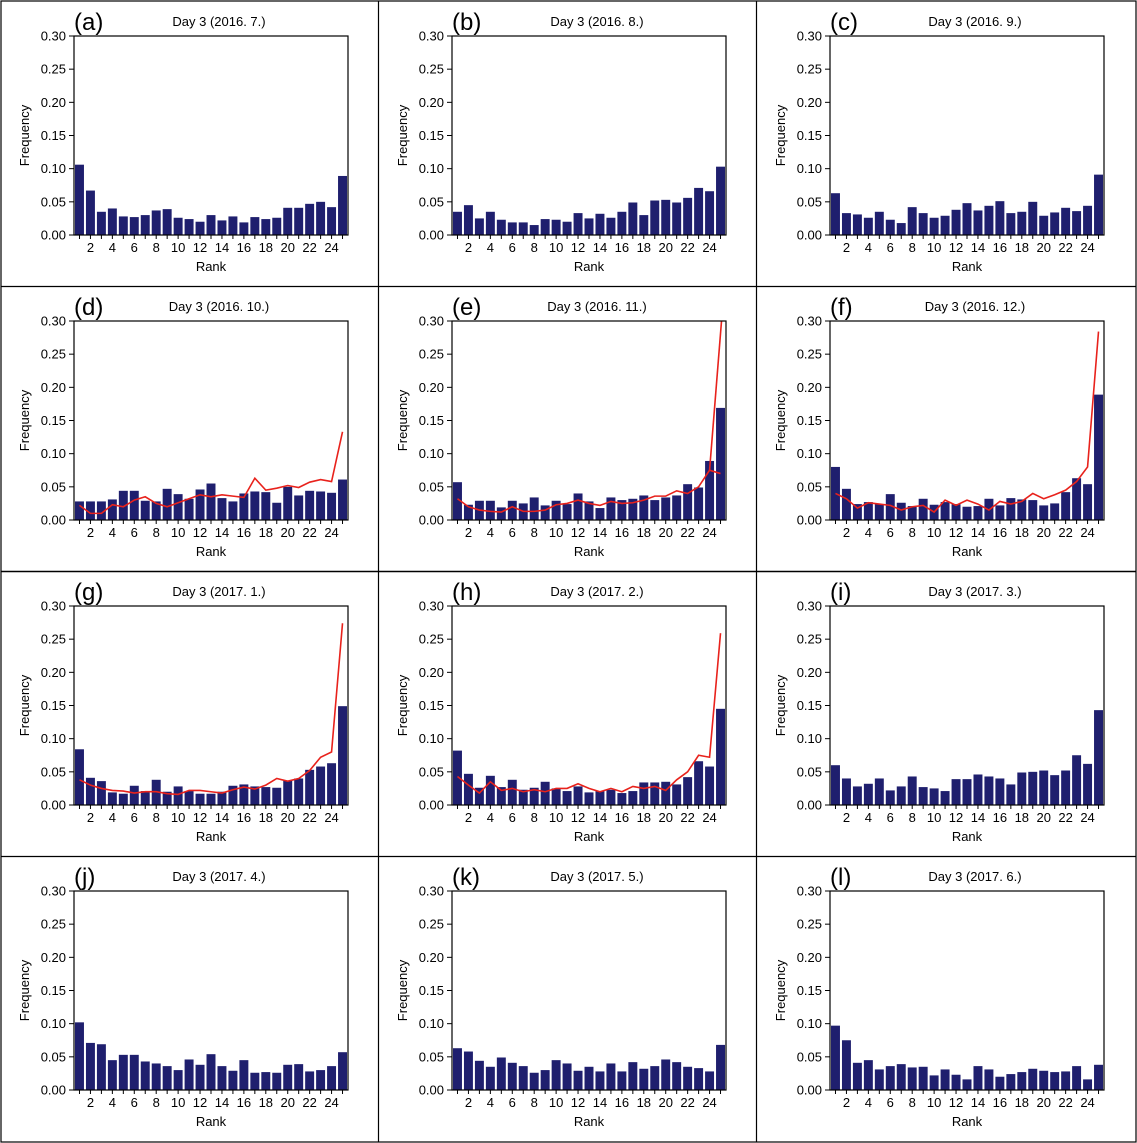 The image size is (1137, 1143). I want to click on x-tick-label: 4, so click(868, 817).